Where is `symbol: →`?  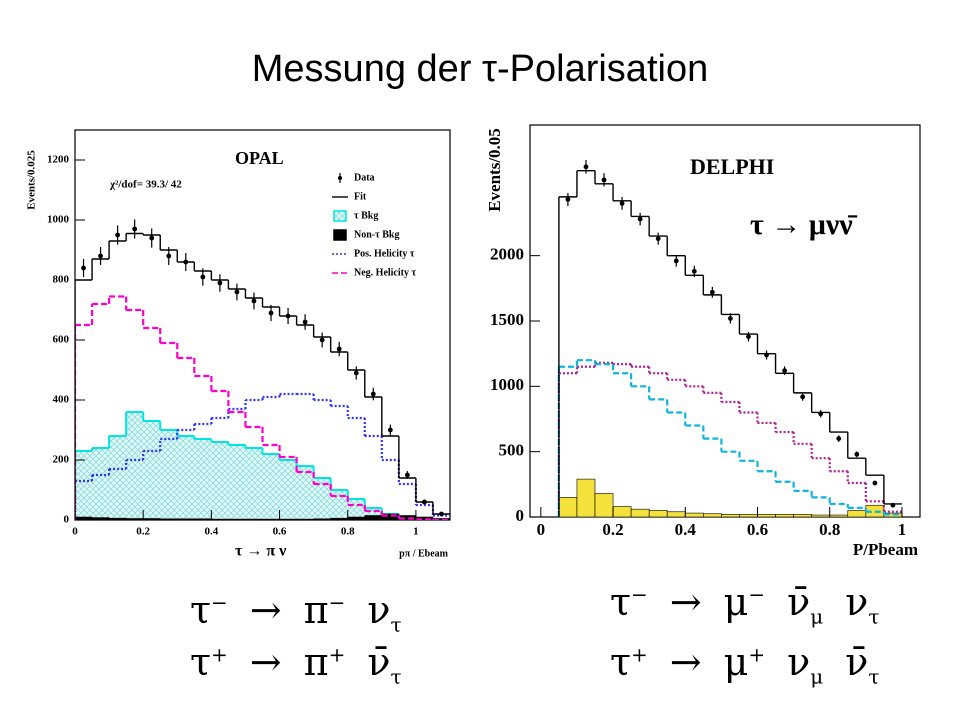 symbol: → is located at coordinates (265, 610).